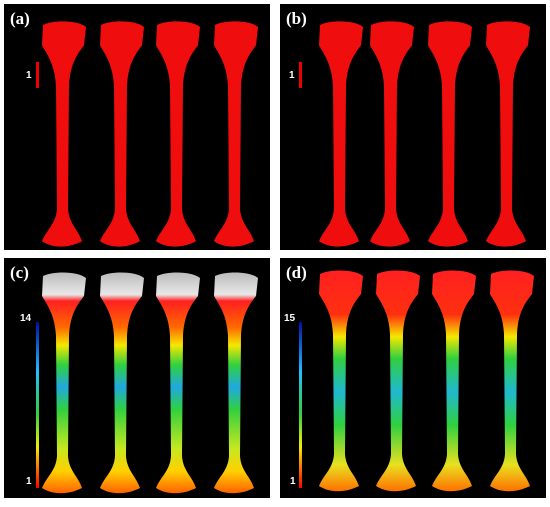 The width and height of the screenshot is (550, 507). Describe the element at coordinates (290, 318) in the screenshot. I see `scale-label: 15` at that location.